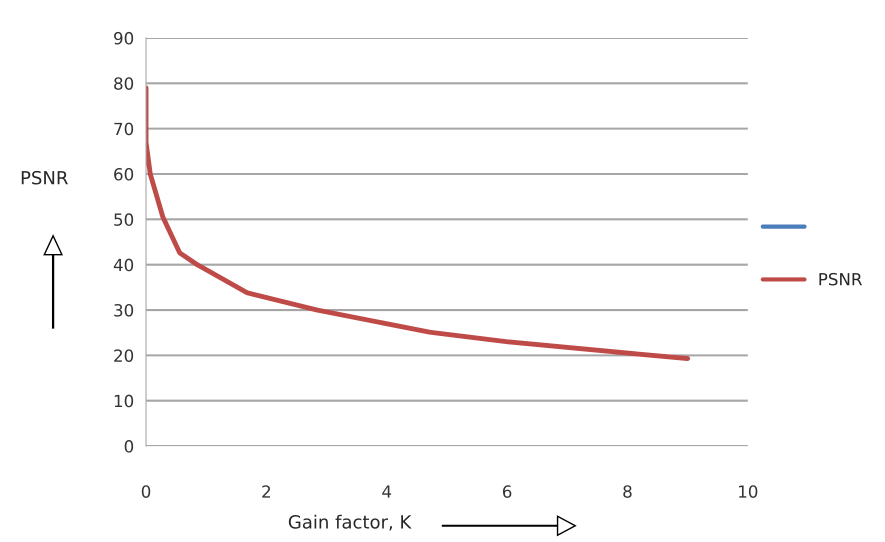 The height and width of the screenshot is (542, 885). What do you see at coordinates (124, 174) in the screenshot?
I see `y-tick-label: 60` at bounding box center [124, 174].